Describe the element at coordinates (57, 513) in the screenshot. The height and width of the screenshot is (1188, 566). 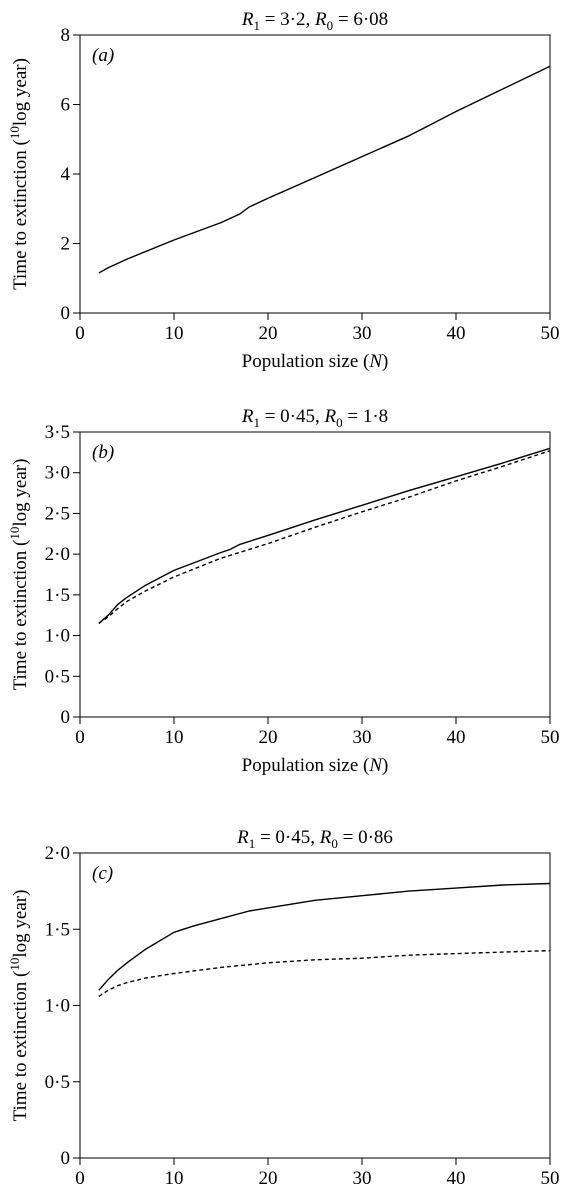
I see `y-tick-label: 2·5` at that location.